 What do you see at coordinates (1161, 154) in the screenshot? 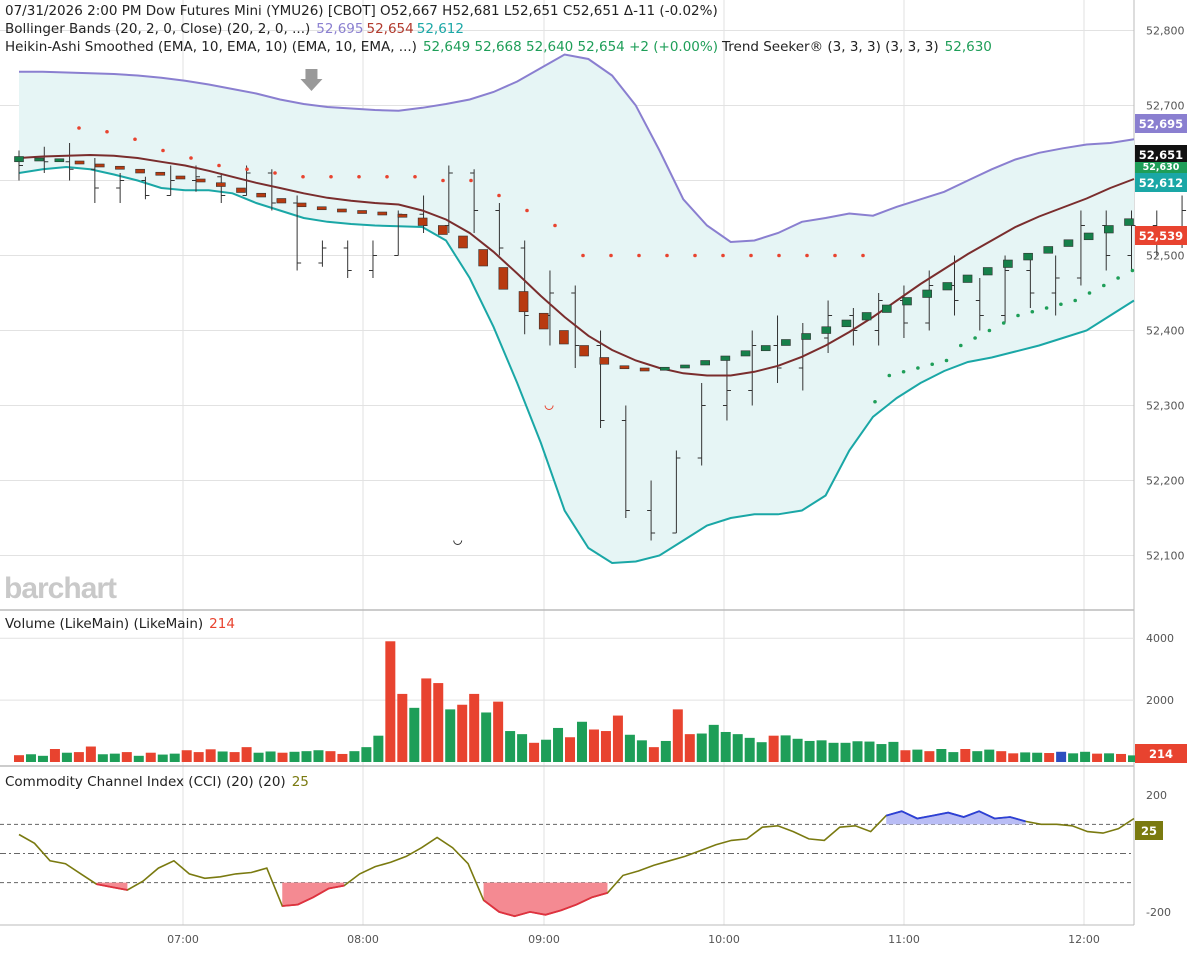
I see `badge-last-price: 52,651` at bounding box center [1161, 154].